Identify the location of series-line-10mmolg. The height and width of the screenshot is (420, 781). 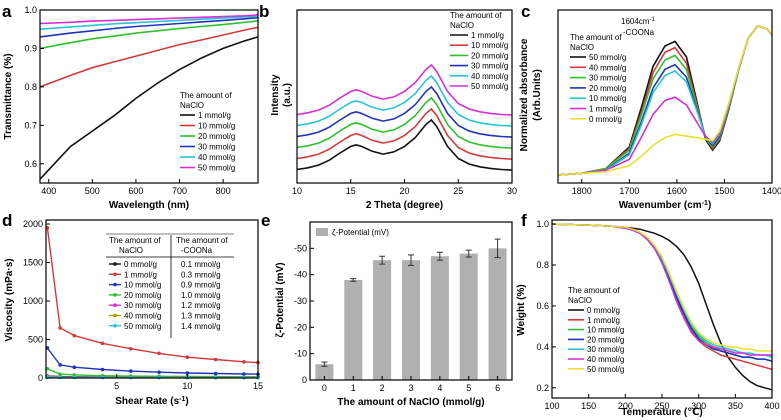
(404, 133).